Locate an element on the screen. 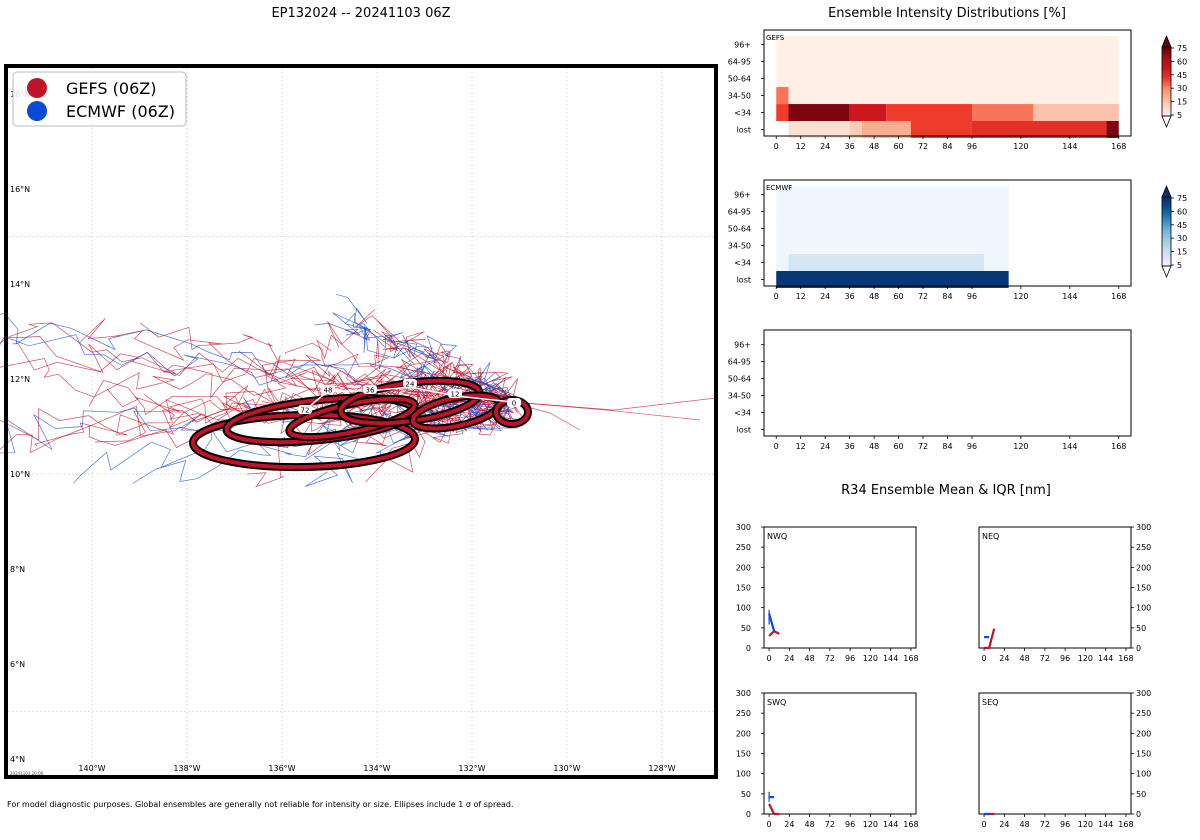  colorbar-tick-label: 60 is located at coordinates (1182, 61).